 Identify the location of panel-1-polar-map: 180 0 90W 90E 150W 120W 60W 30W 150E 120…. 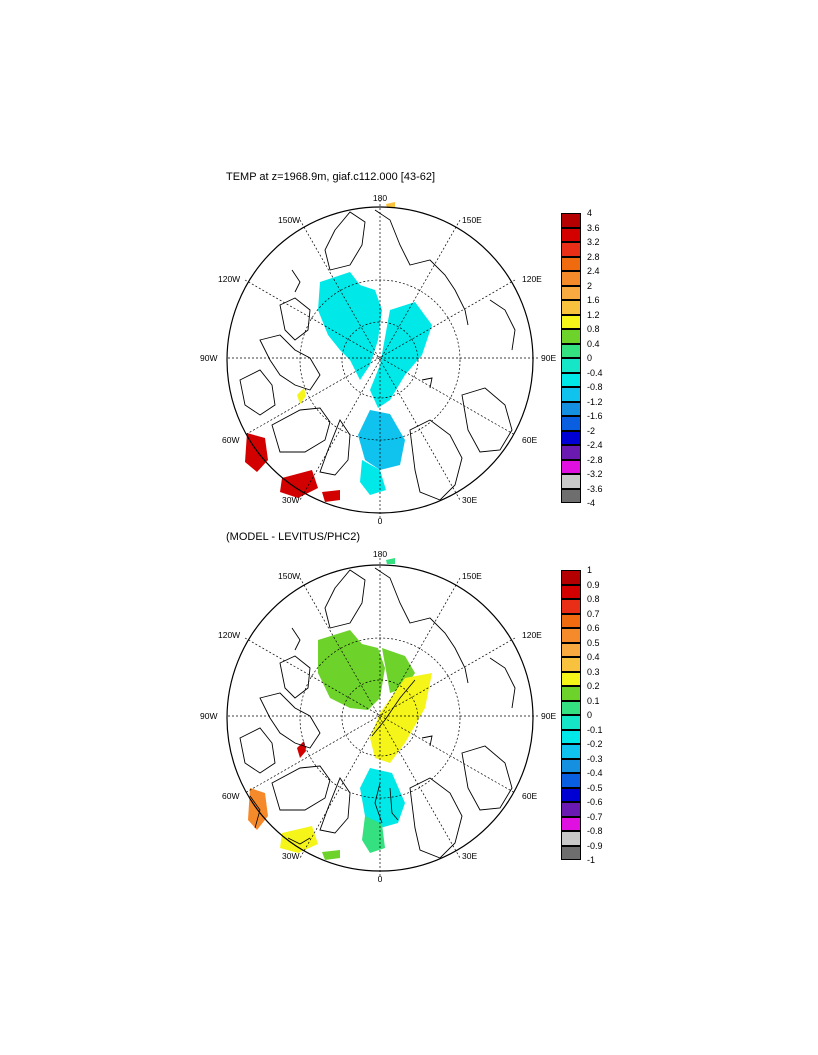
(378, 359).